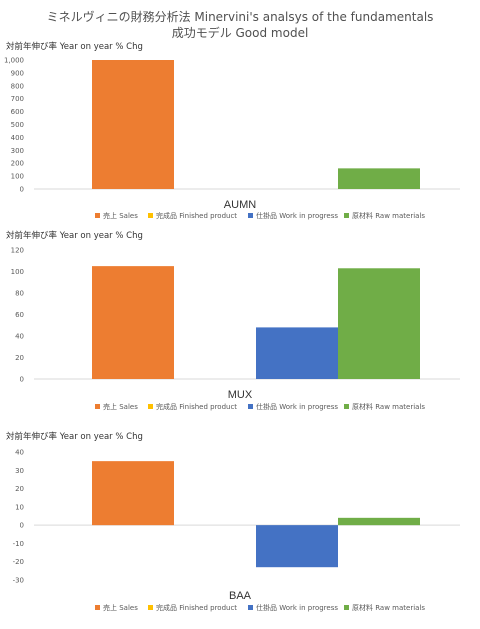  I want to click on y-tick-label: 900, so click(17, 73).